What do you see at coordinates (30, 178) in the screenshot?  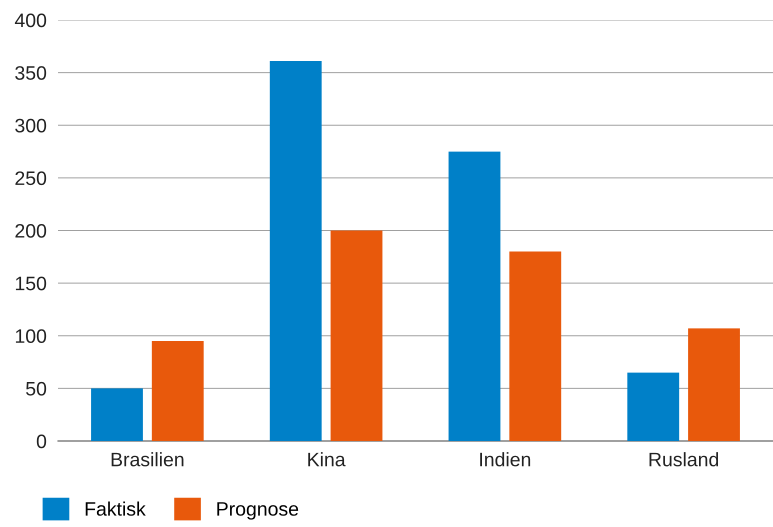 I see `y-tick-label: 250` at bounding box center [30, 178].